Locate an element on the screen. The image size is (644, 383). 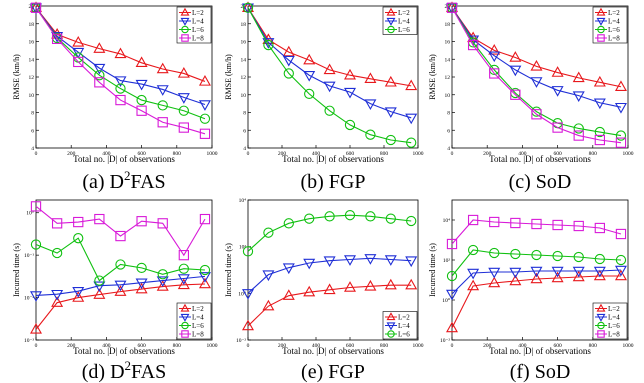
y-tick-label: 10² is located at coordinates (447, 261).